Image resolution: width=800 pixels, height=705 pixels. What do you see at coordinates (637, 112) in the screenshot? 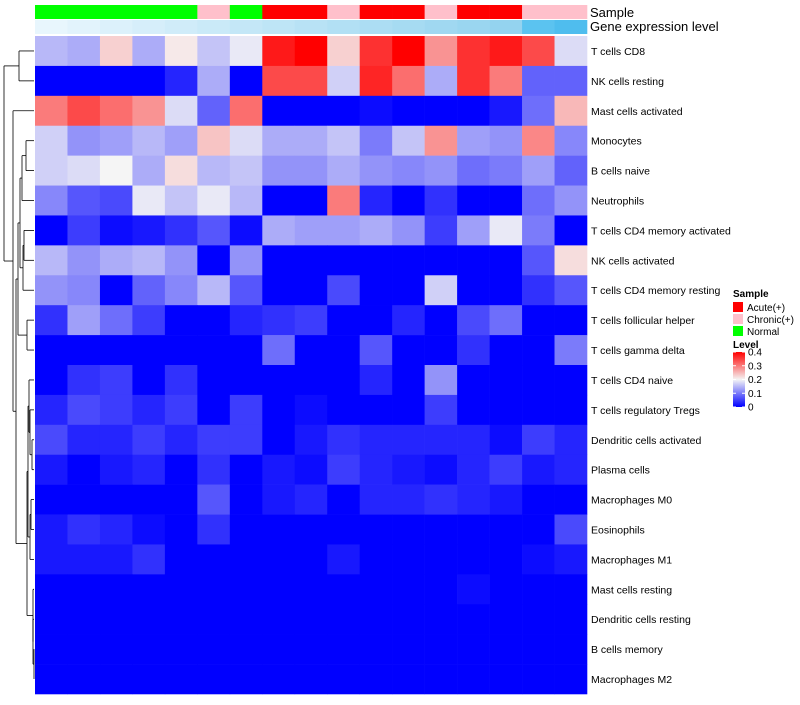
I see `row-label: Mast cells activated` at bounding box center [637, 112].